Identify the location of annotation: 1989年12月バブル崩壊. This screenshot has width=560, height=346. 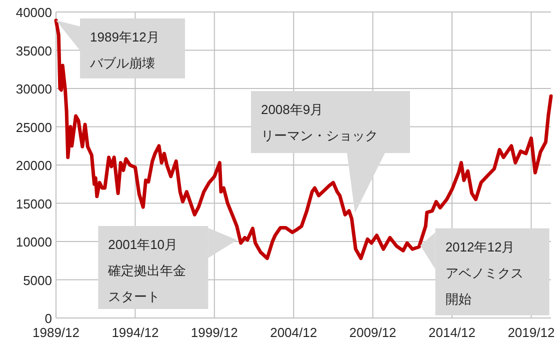
(124, 49).